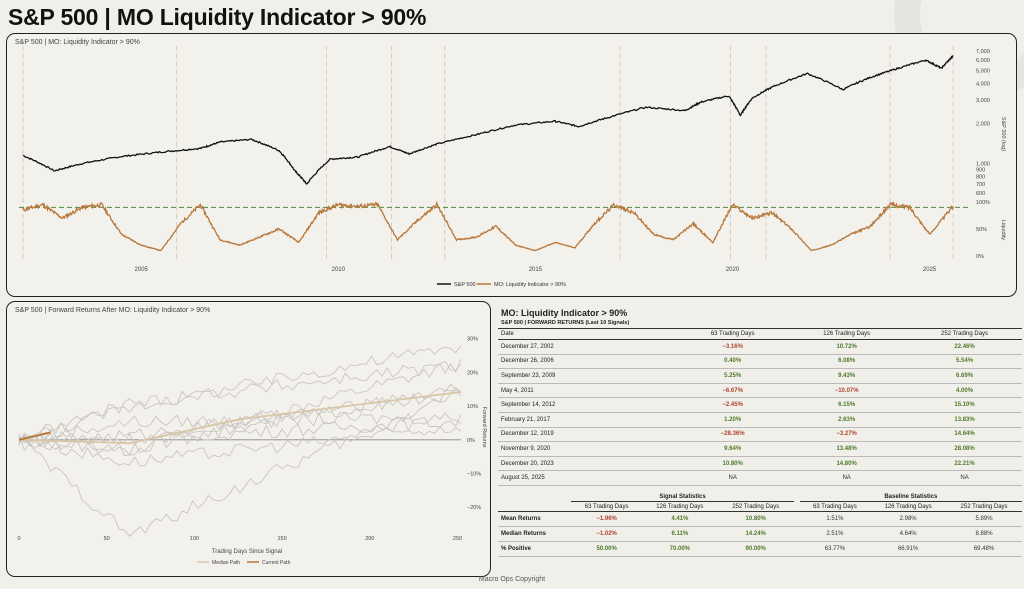 The height and width of the screenshot is (589, 1024). I want to click on table-row: September 23, 2009 5.25% 9.43% 6.69%, so click(760, 376).